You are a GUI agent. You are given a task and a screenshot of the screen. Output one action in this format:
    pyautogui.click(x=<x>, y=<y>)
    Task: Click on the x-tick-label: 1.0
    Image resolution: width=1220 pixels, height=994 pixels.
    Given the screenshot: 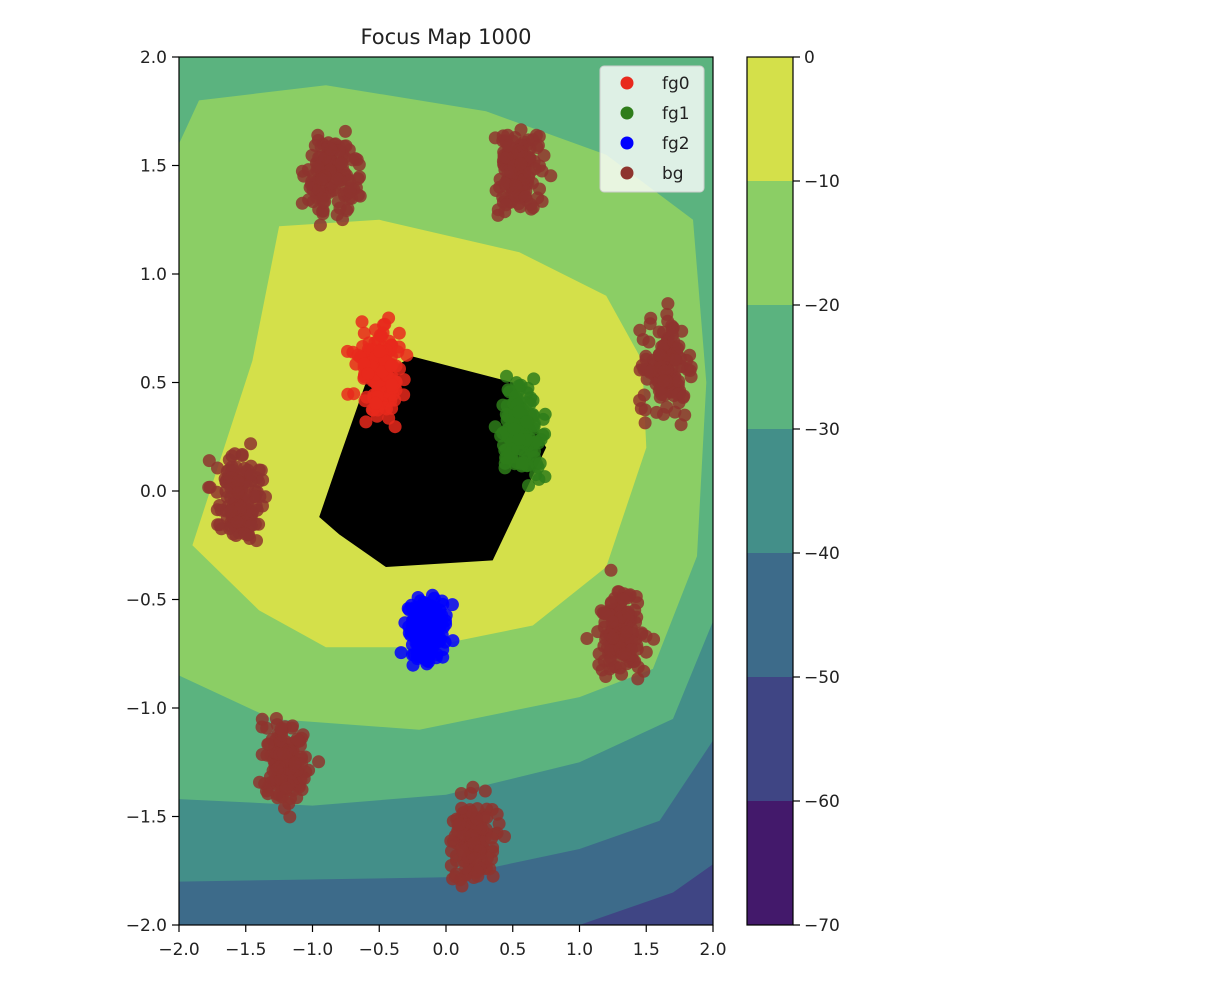 What is the action you would take?
    pyautogui.click(x=579, y=950)
    